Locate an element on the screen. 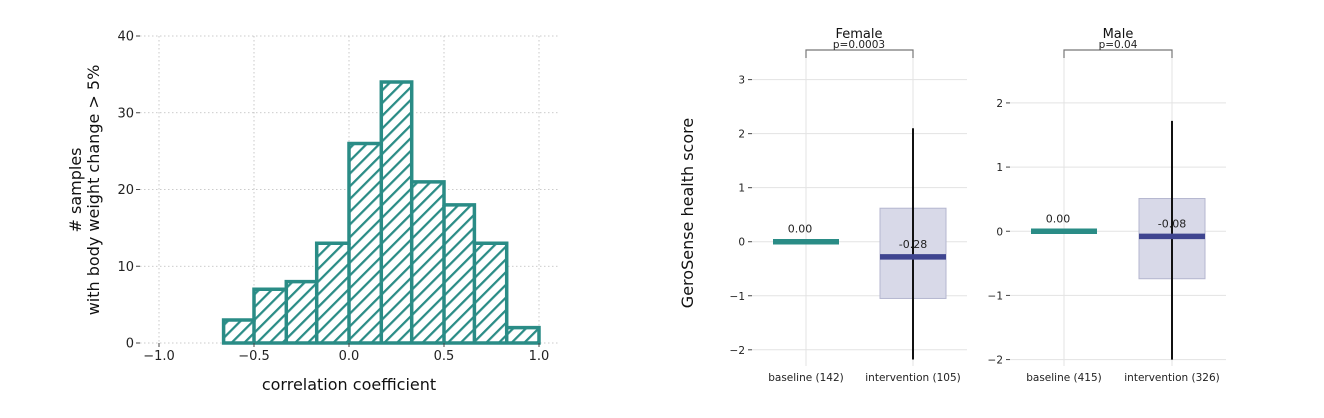 The image size is (1324, 418). male-p-value: p=0.04 is located at coordinates (1118, 45).